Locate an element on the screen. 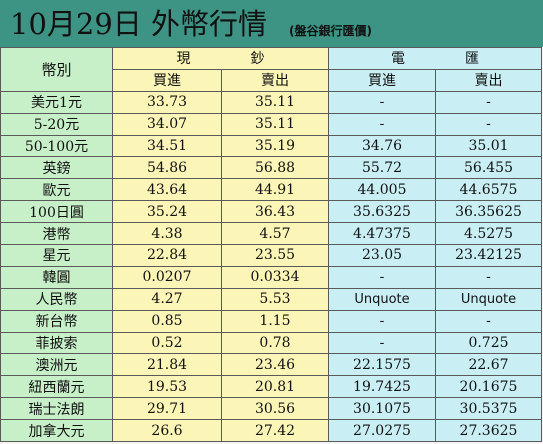 The width and height of the screenshot is (543, 444). tt-buy-cell: 30.1075 is located at coordinates (382, 409).